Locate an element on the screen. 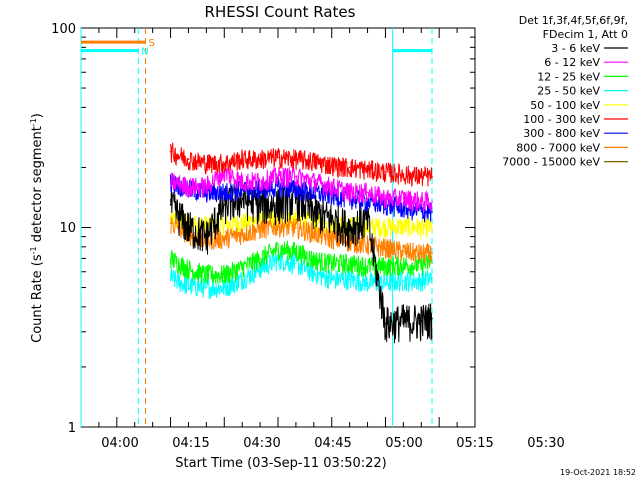 This screenshot has width=640, height=480. x-tick-label: 05:30 is located at coordinates (545, 443).